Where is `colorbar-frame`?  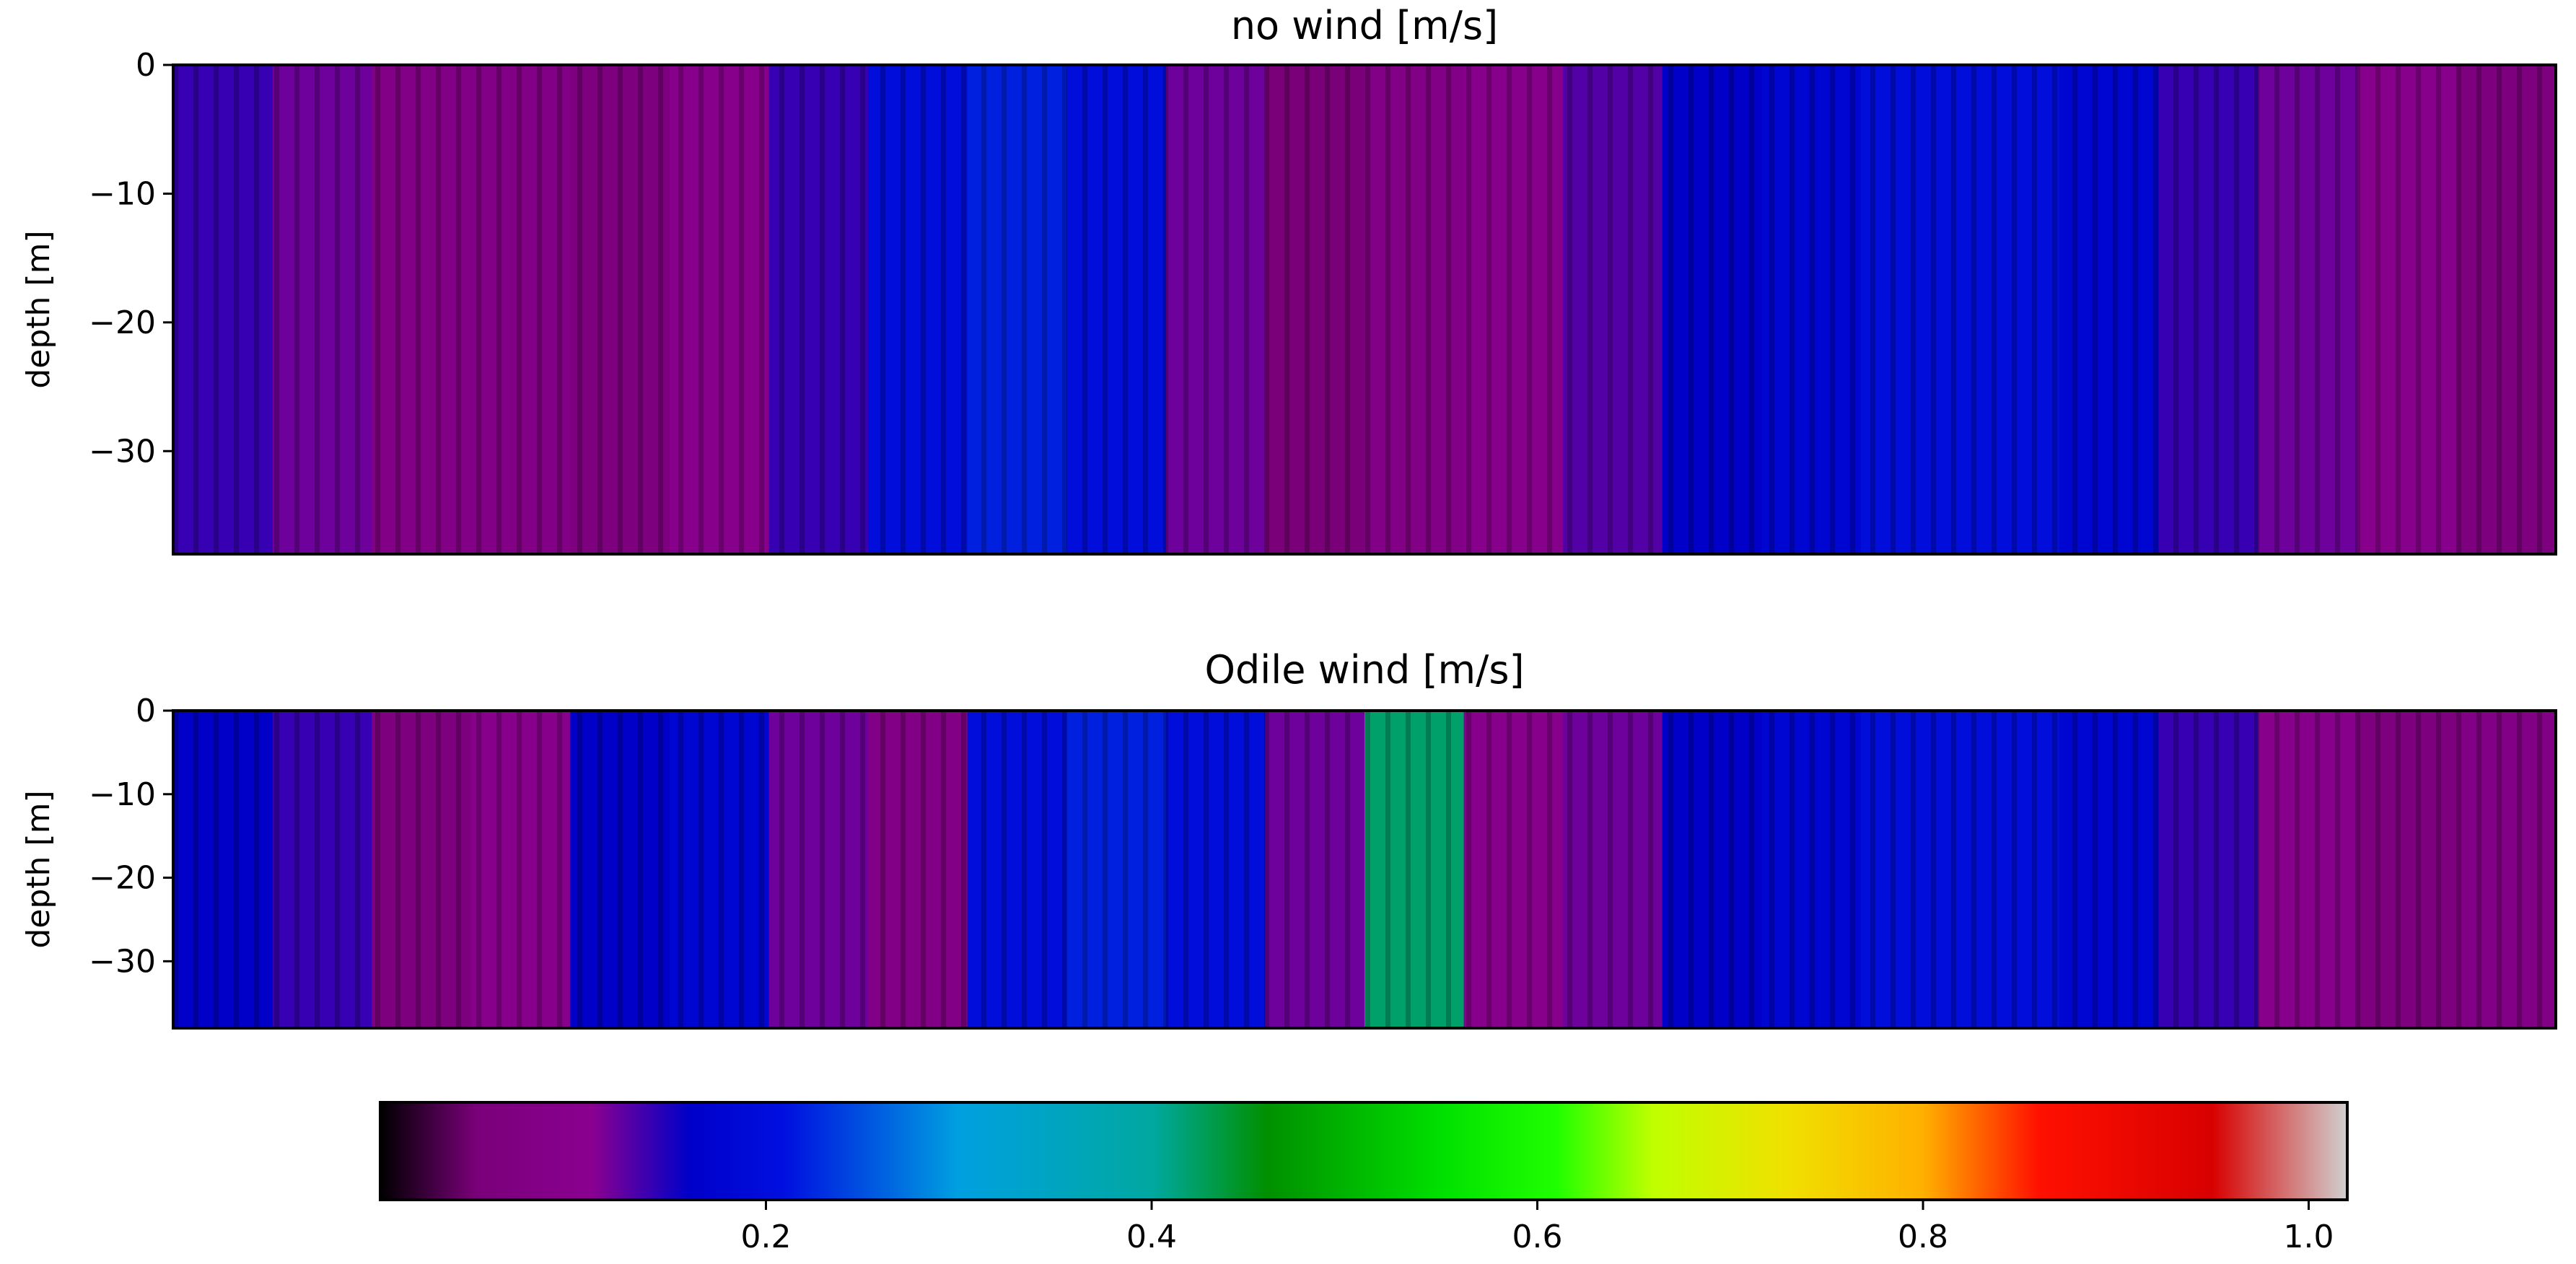
colorbar-frame is located at coordinates (1364, 1151).